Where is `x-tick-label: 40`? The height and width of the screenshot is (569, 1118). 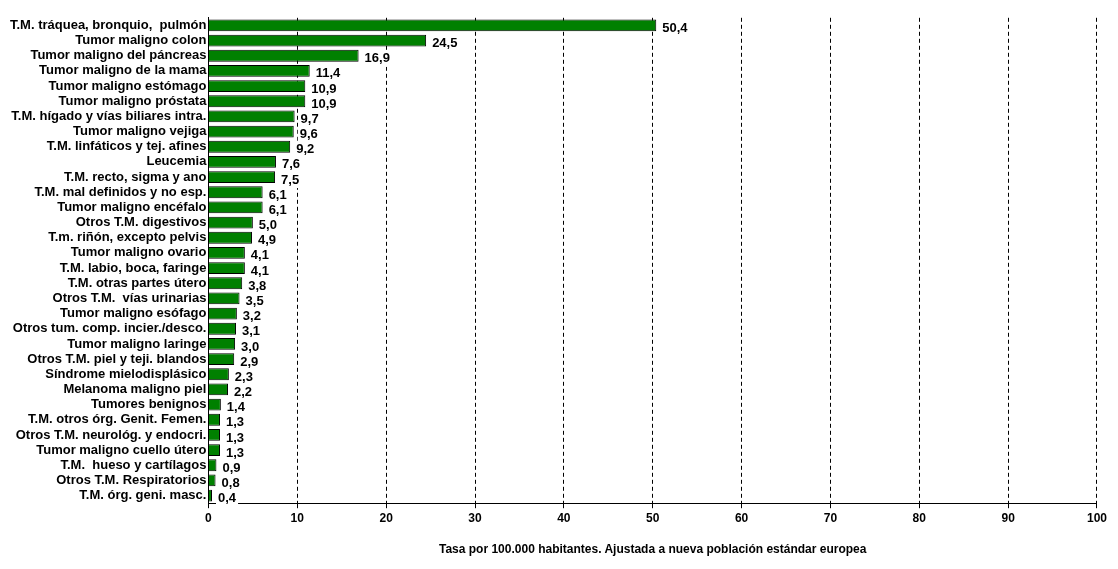 x-tick-label: 40 is located at coordinates (564, 517).